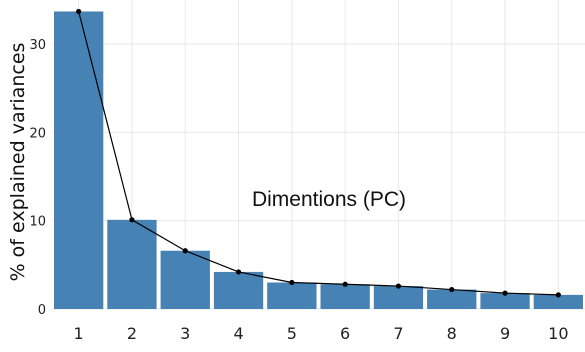 This screenshot has width=585, height=352. Describe the element at coordinates (345, 333) in the screenshot. I see `x-tick-label: 6` at that location.